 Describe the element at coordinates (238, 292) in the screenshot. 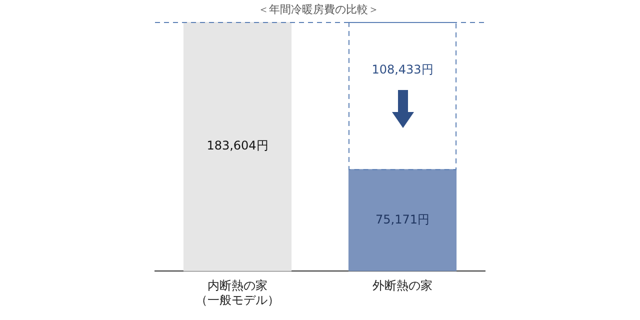

I see `x-tick-label: 内断熱の家（一般モデル）` at that location.